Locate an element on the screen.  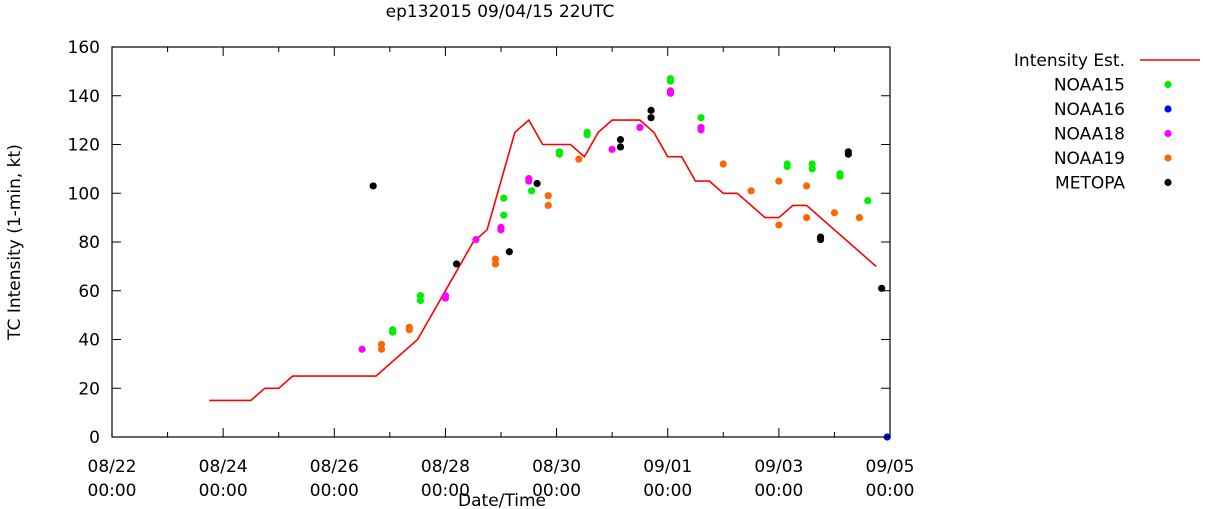
y-tick-label: 60 is located at coordinates (89, 292).